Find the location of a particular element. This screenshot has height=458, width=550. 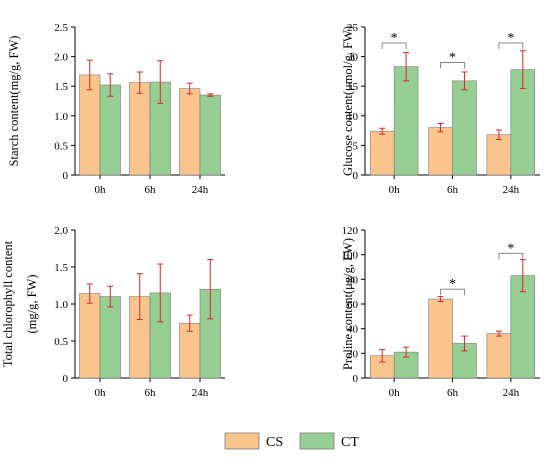

y-tick-label: 60 is located at coordinates (353, 305).